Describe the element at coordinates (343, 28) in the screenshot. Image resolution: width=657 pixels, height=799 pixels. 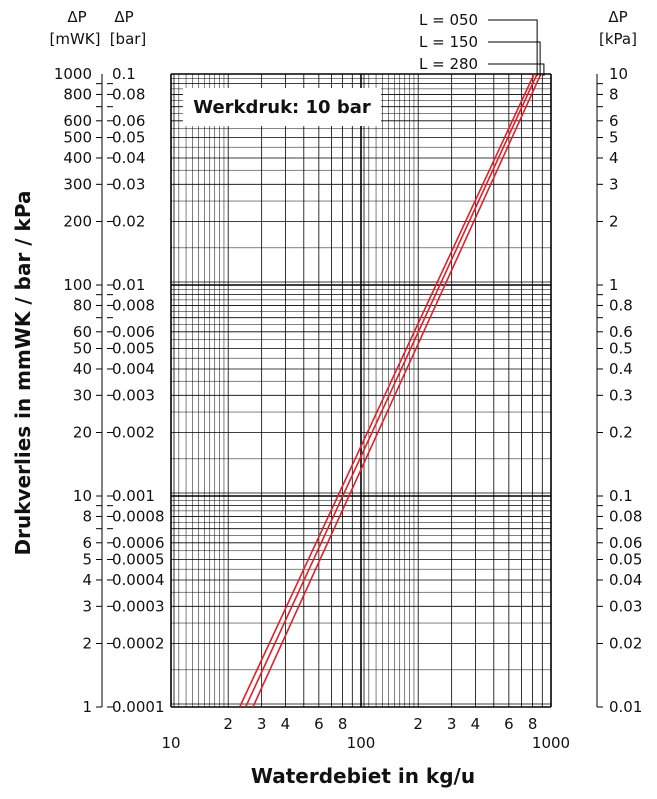
I see `headers: ΔP [mWK] ΔP [bar] ΔP [kPa]` at that location.